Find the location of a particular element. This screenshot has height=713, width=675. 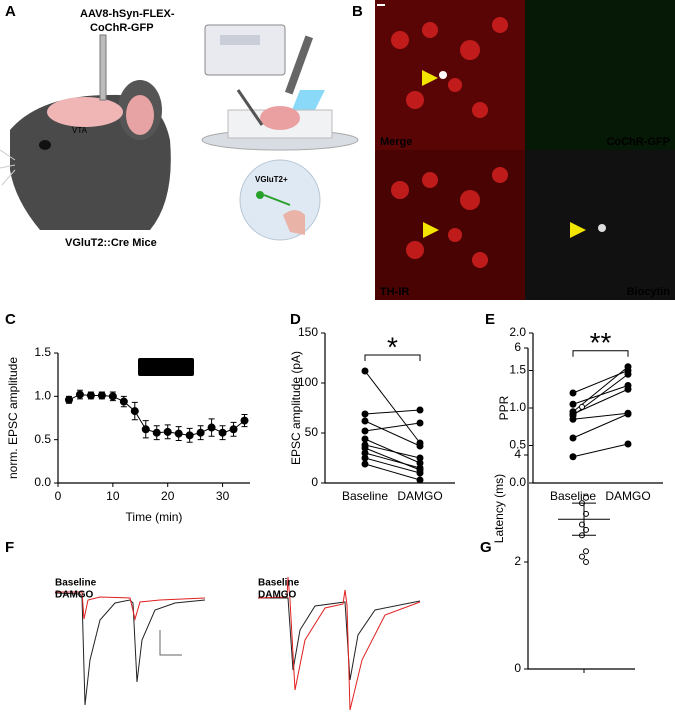

image-label: CoChR-GFP is located at coordinates (638, 142).